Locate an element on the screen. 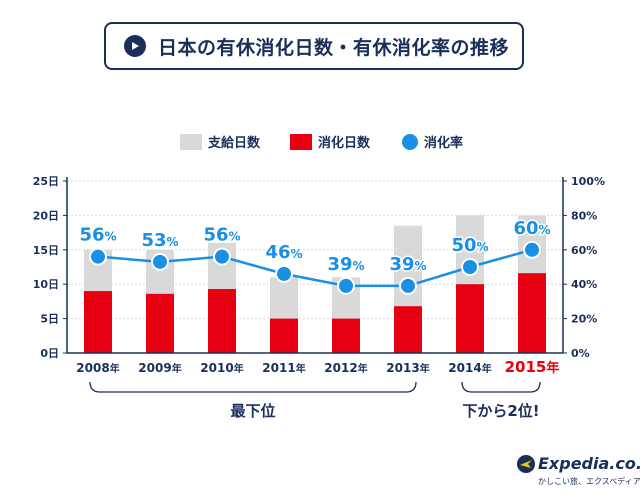  left-tick-label: 10日 is located at coordinates (46, 284).